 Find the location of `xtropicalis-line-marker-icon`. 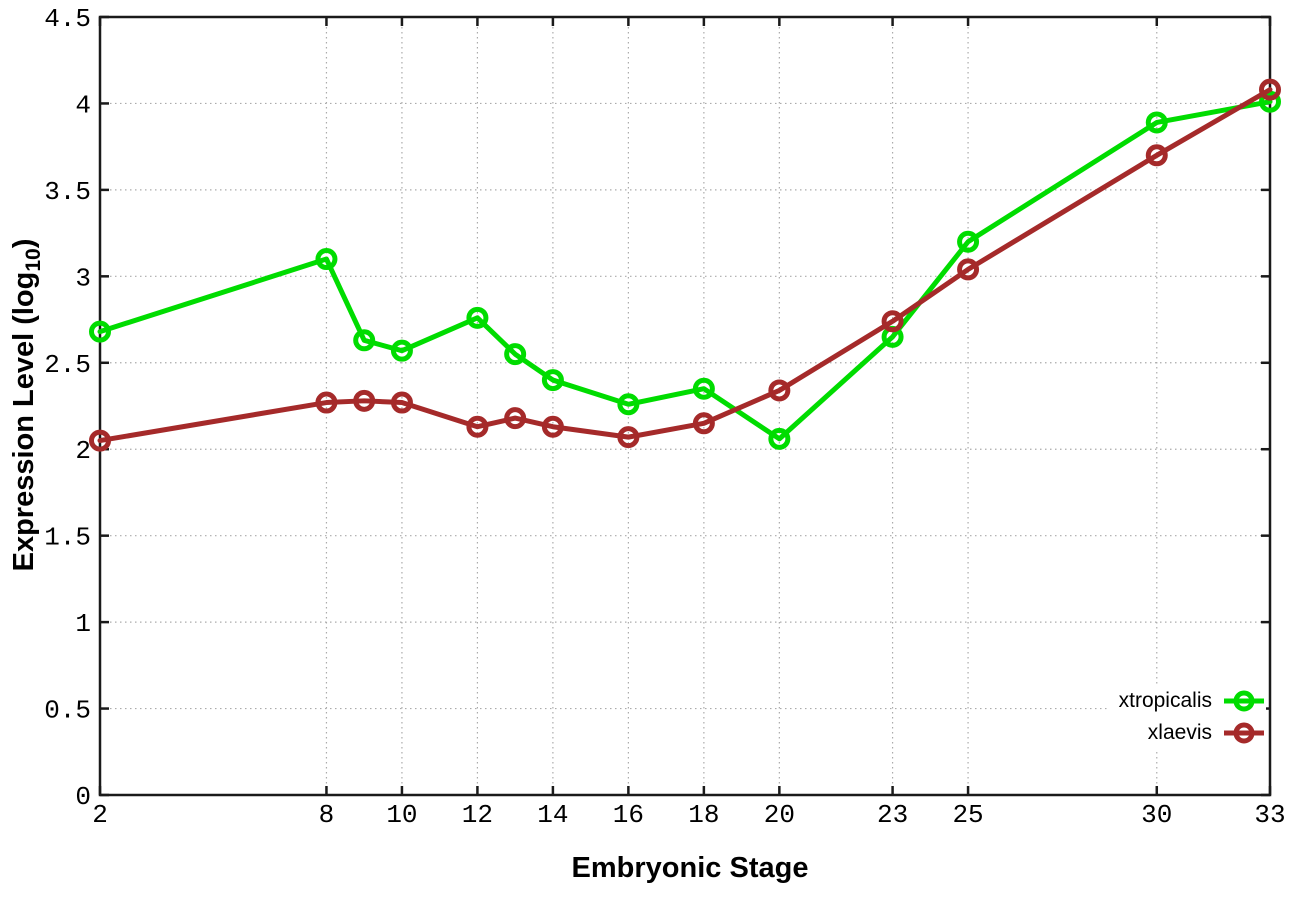

xtropicalis-line-marker-icon is located at coordinates (1244, 701).